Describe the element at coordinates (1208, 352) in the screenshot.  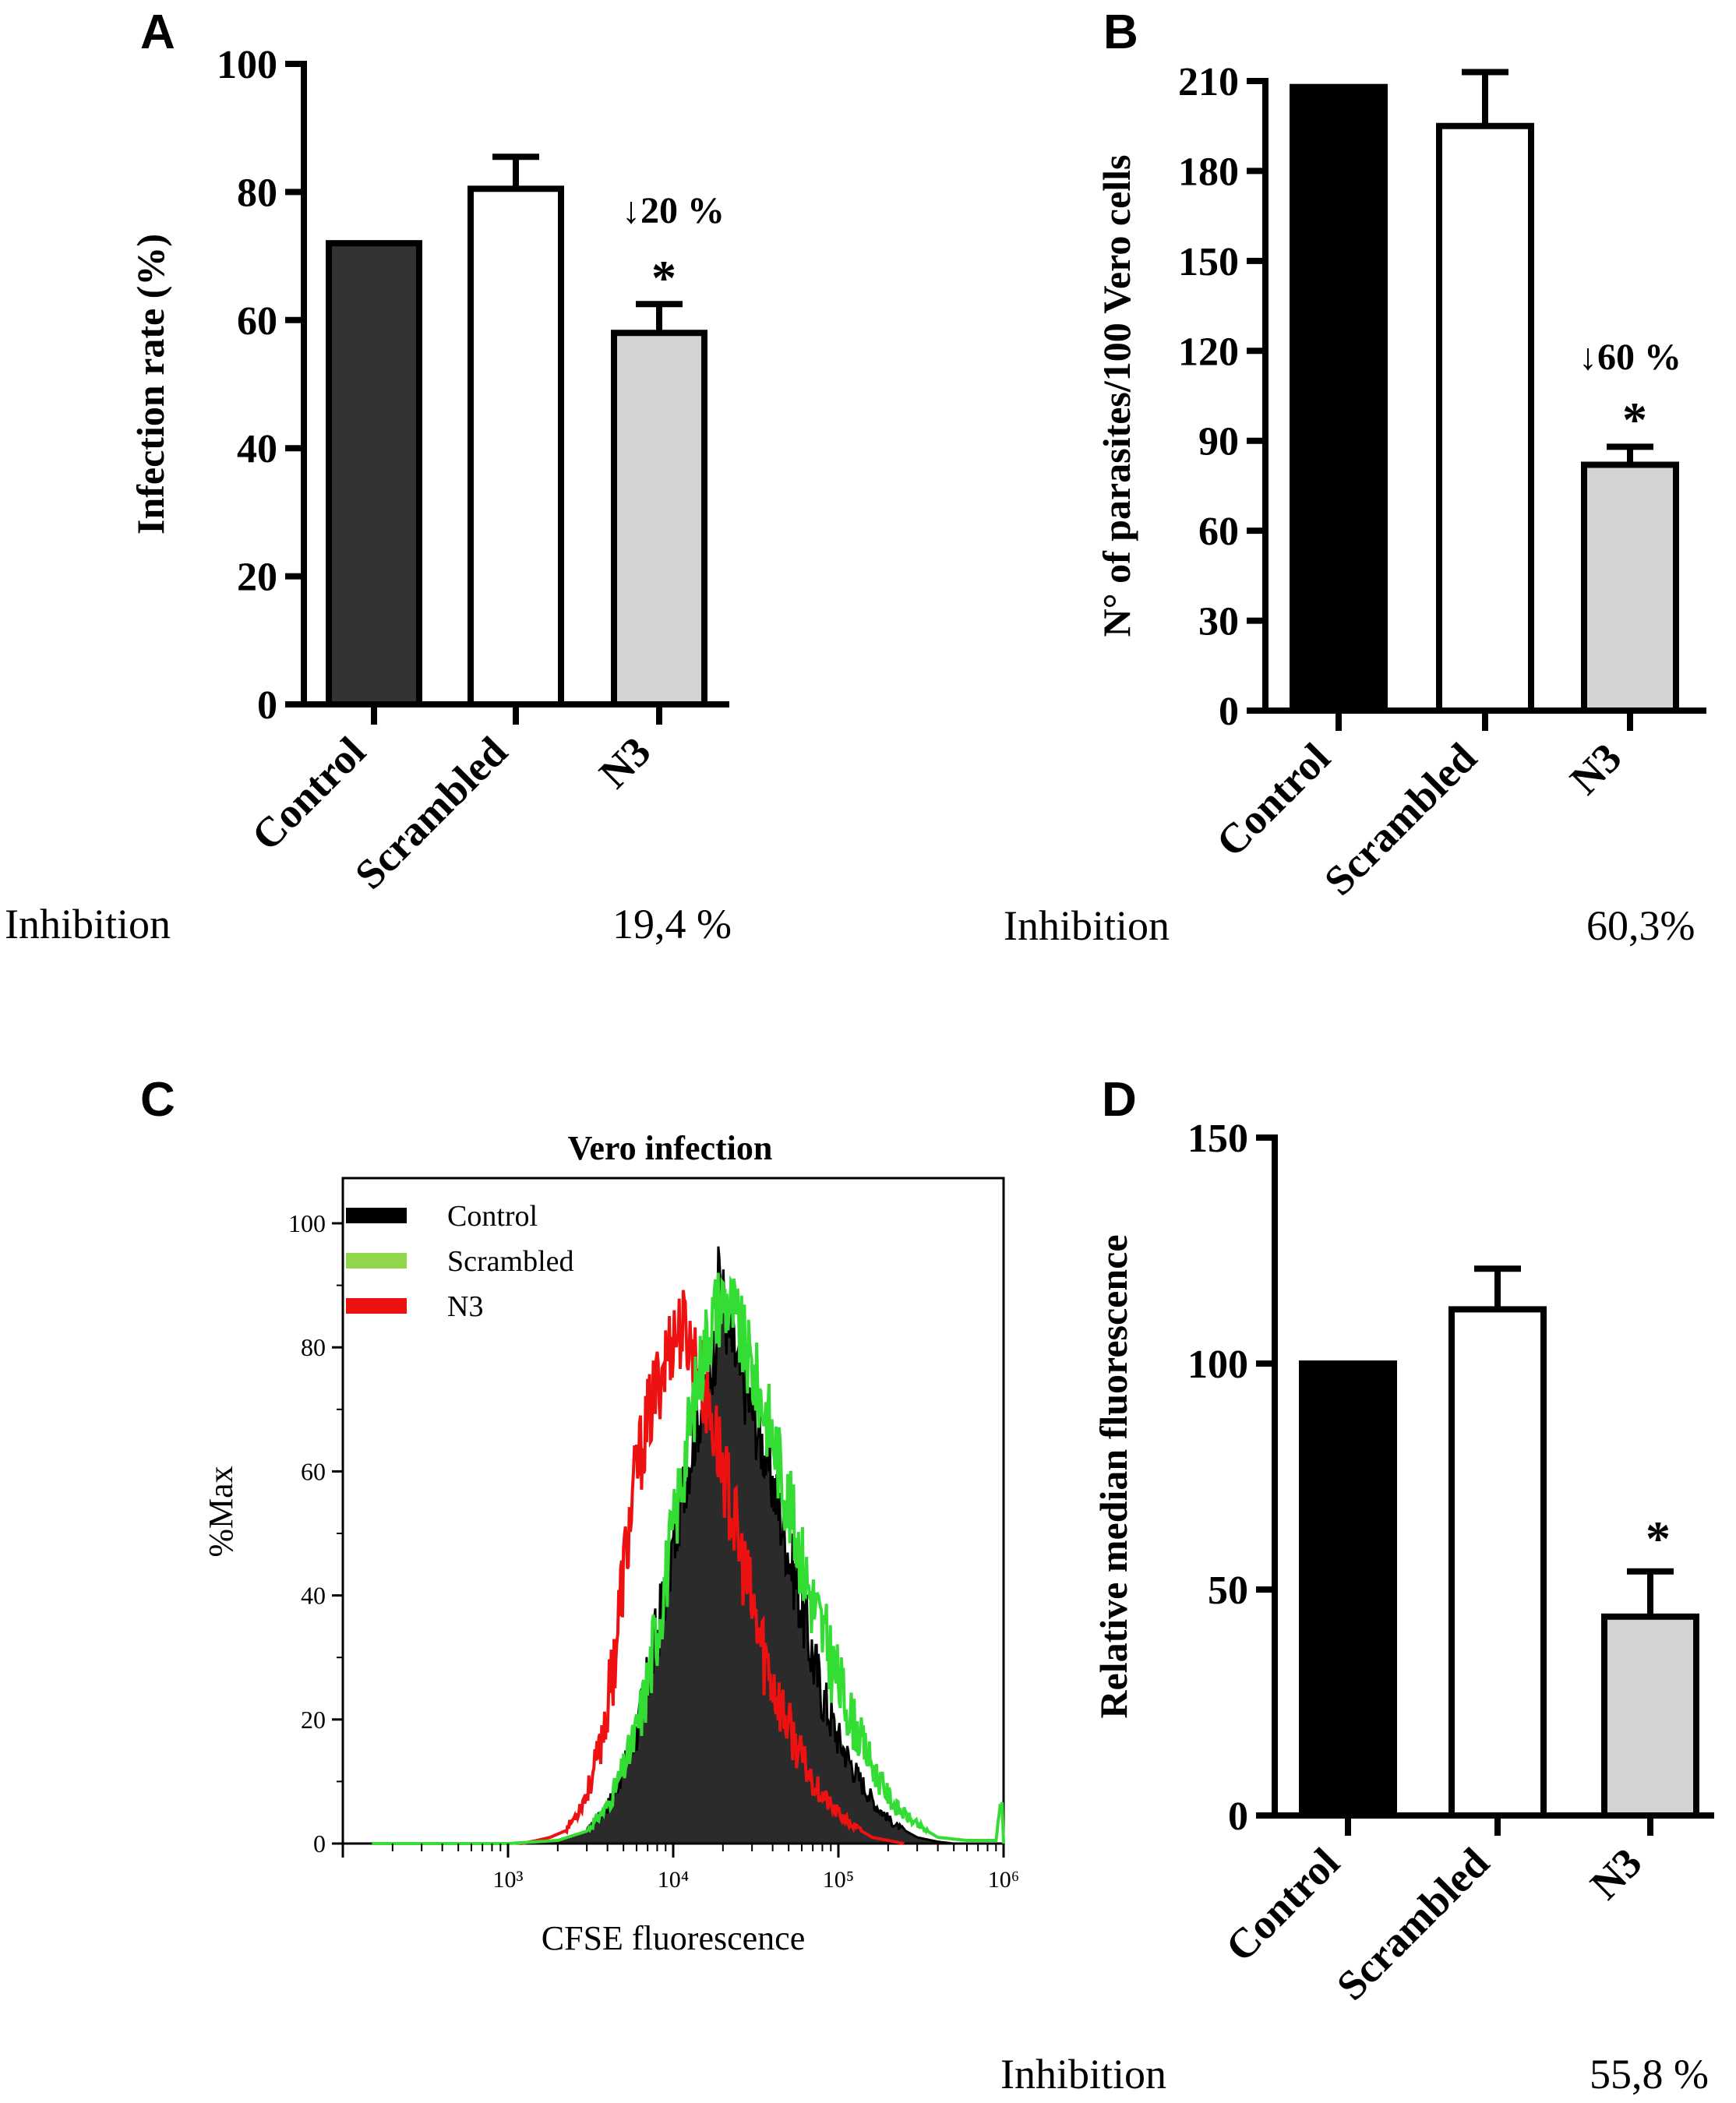
I see `y-tick-label: 120` at that location.